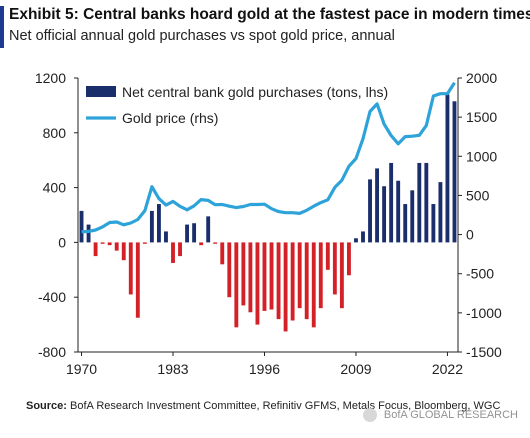  I want to click on x-tick-label: 2009, so click(355, 369).